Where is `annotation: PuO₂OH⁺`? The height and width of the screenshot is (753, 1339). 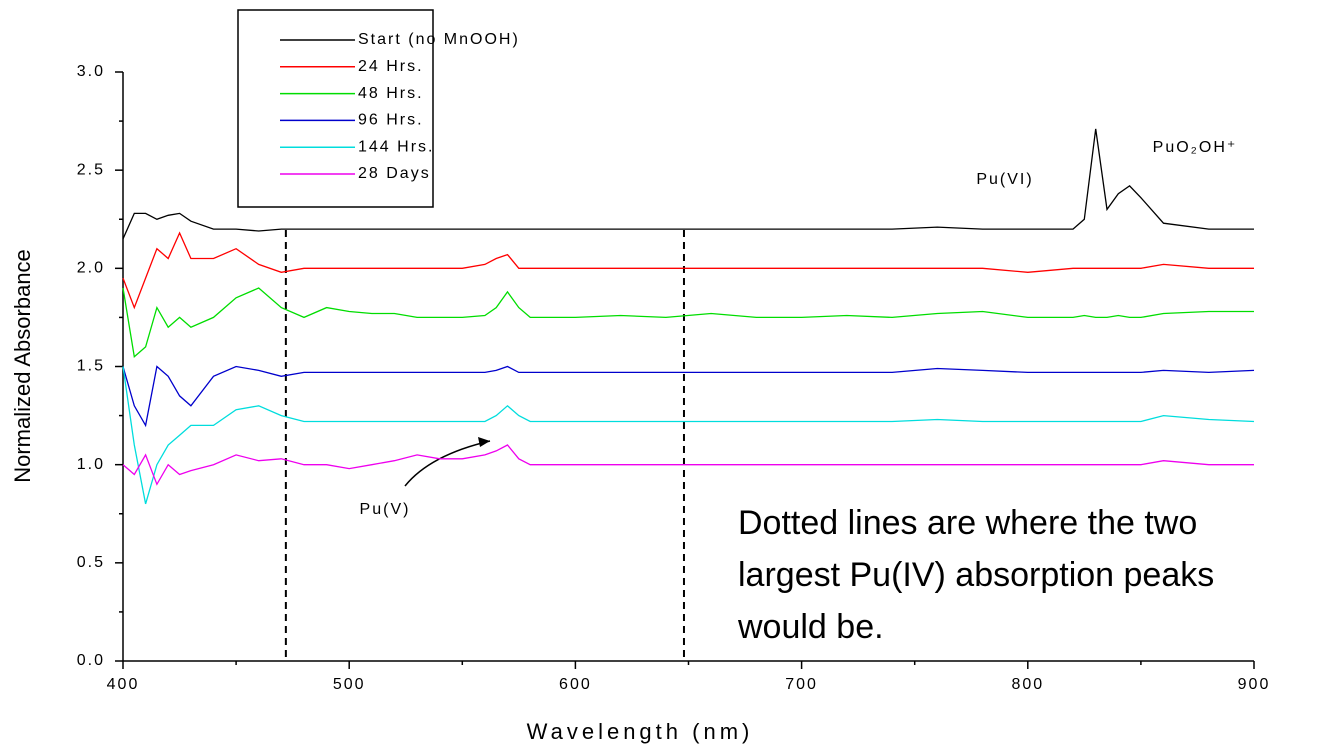
annotation: PuO₂OH⁺ is located at coordinates (1195, 147).